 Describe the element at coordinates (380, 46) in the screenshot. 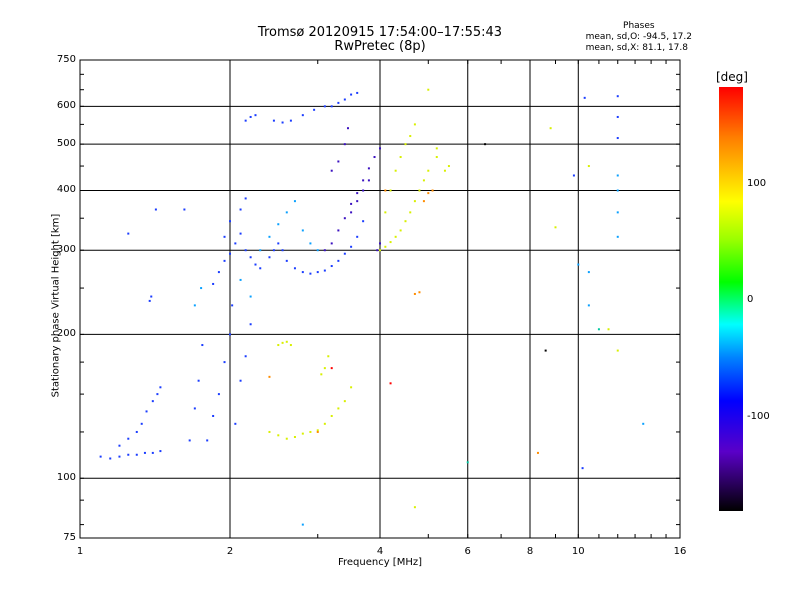

I see `chart-title-line2: RwPretec (8p)` at that location.